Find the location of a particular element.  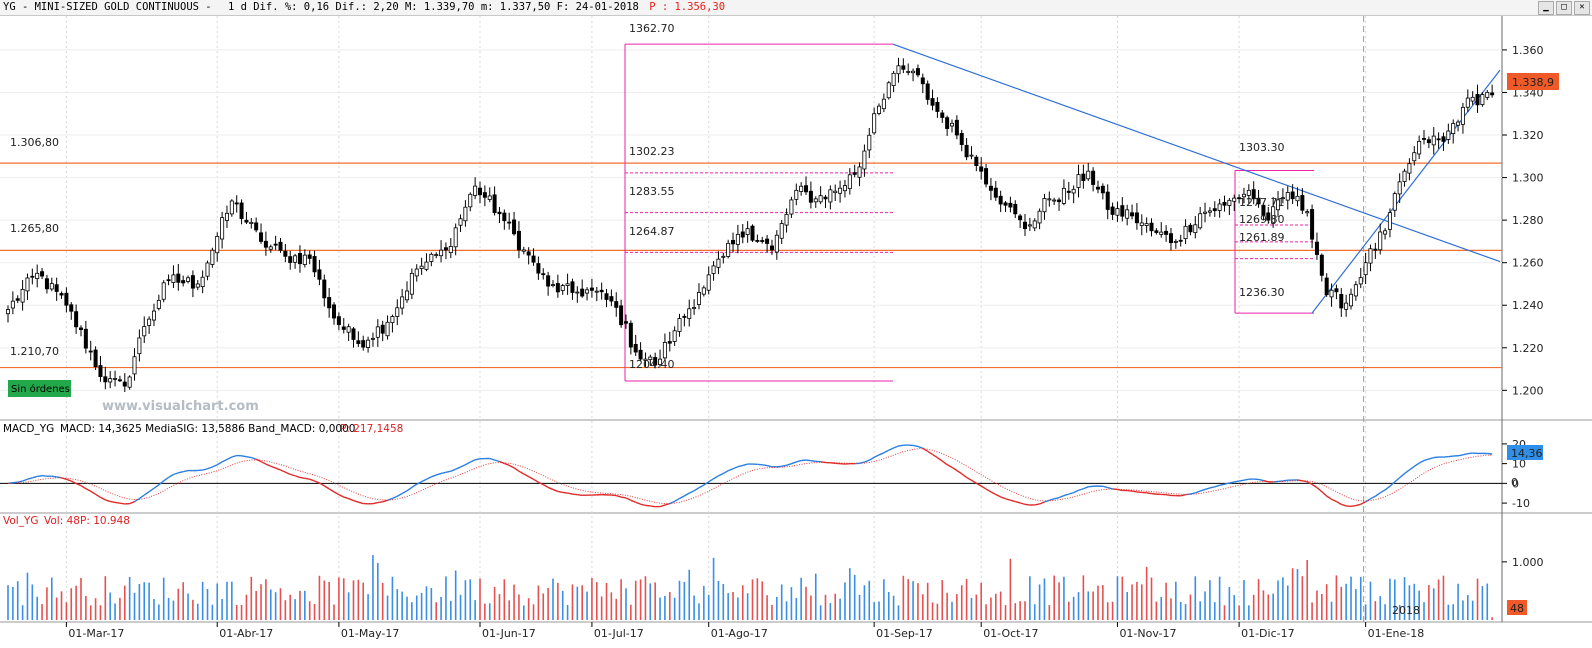

fib1-level-2: 1283.55 is located at coordinates (652, 191).